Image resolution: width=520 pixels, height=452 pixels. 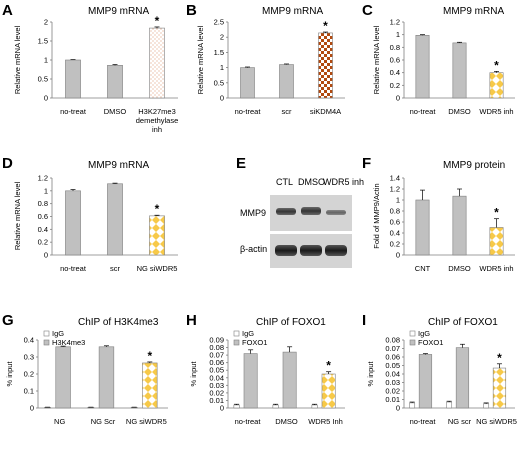 I want to click on blot-band-actin-ctl, so click(x=286, y=250).